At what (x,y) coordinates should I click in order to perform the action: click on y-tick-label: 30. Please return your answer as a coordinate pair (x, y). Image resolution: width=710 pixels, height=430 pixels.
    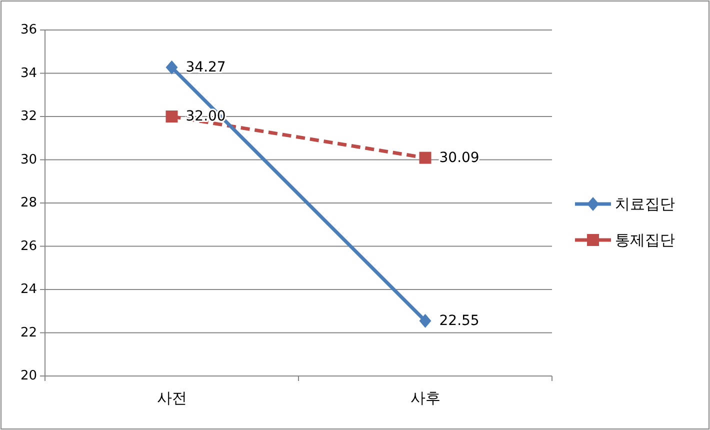
    Looking at the image, I should click on (28, 160).